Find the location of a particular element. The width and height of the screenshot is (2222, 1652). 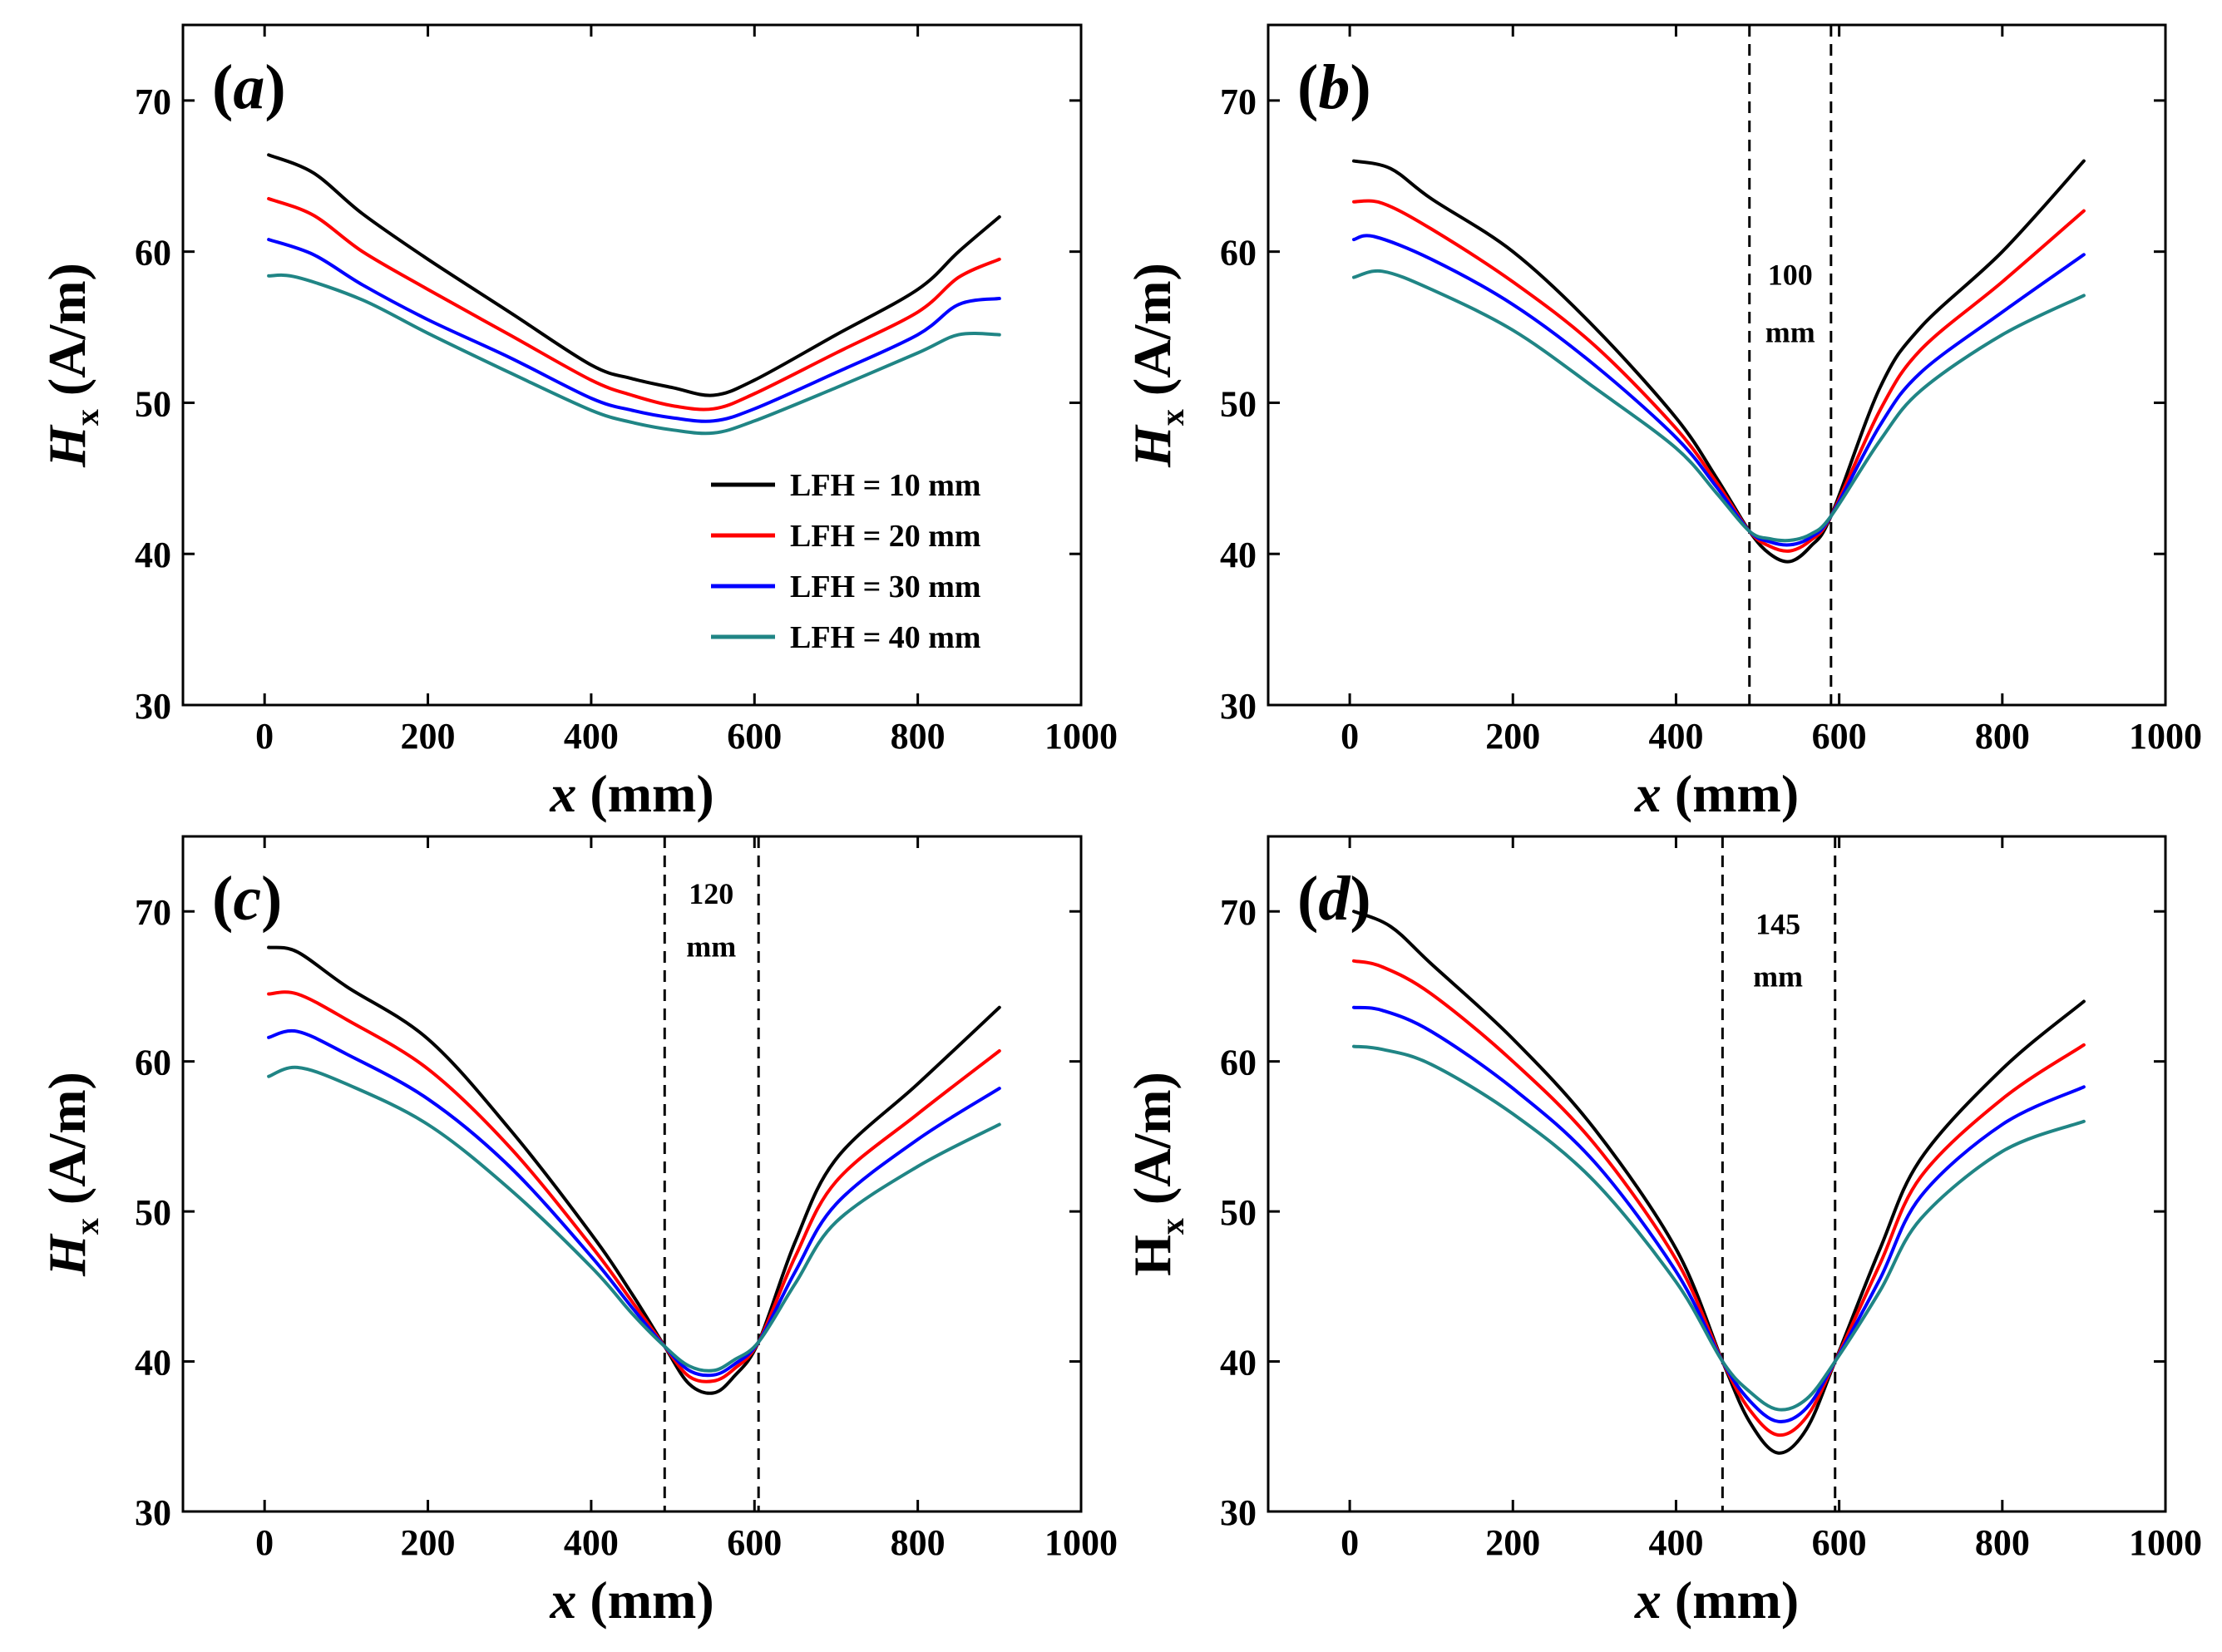

panel-label-letter: d is located at coordinates (1334, 899).